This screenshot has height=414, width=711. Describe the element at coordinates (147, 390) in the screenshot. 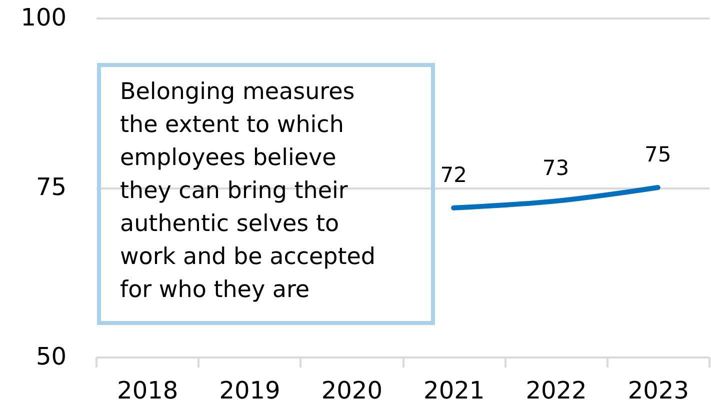

I see `x-tick-label: 2018` at that location.